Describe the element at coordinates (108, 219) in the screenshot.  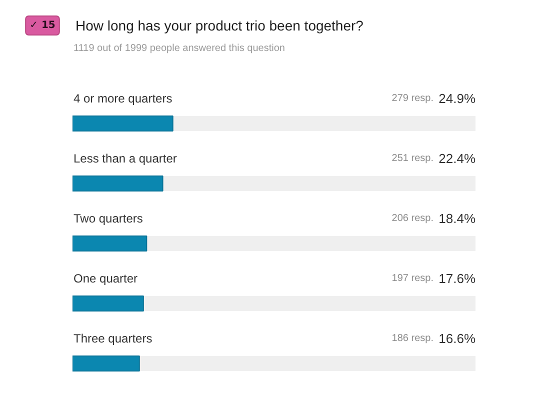
I see `y-tick-label: Two quarters` at that location.